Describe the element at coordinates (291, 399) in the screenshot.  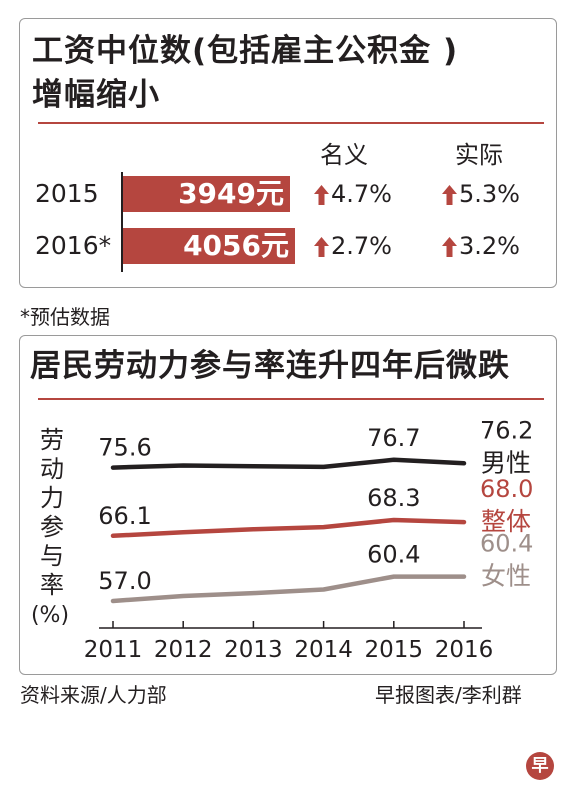
I see `chart-title-rule` at that location.